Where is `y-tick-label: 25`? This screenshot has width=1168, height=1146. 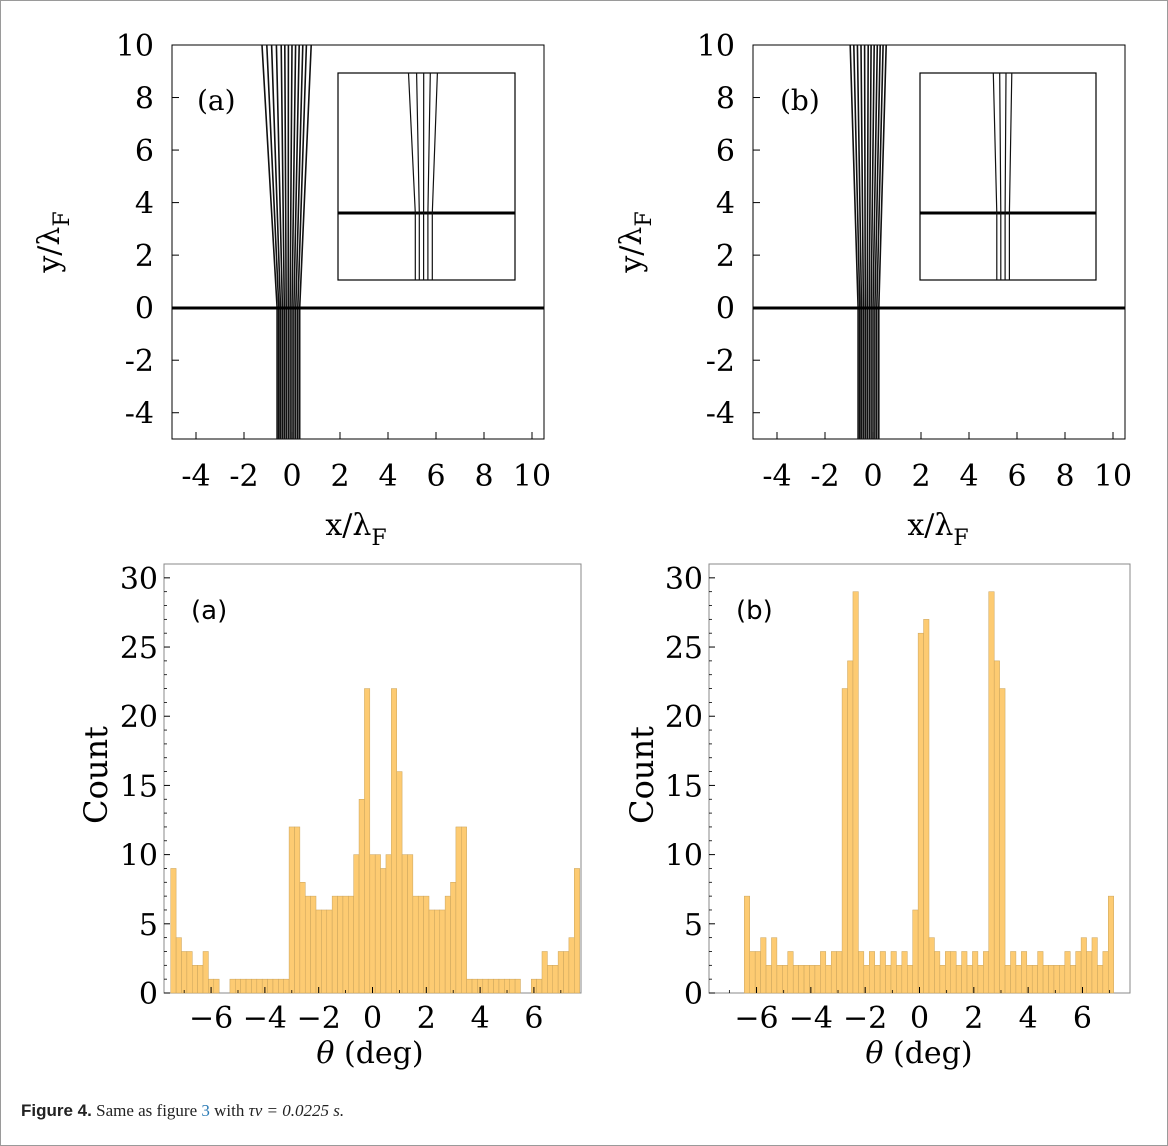 y-tick-label: 25 is located at coordinates (139, 648).